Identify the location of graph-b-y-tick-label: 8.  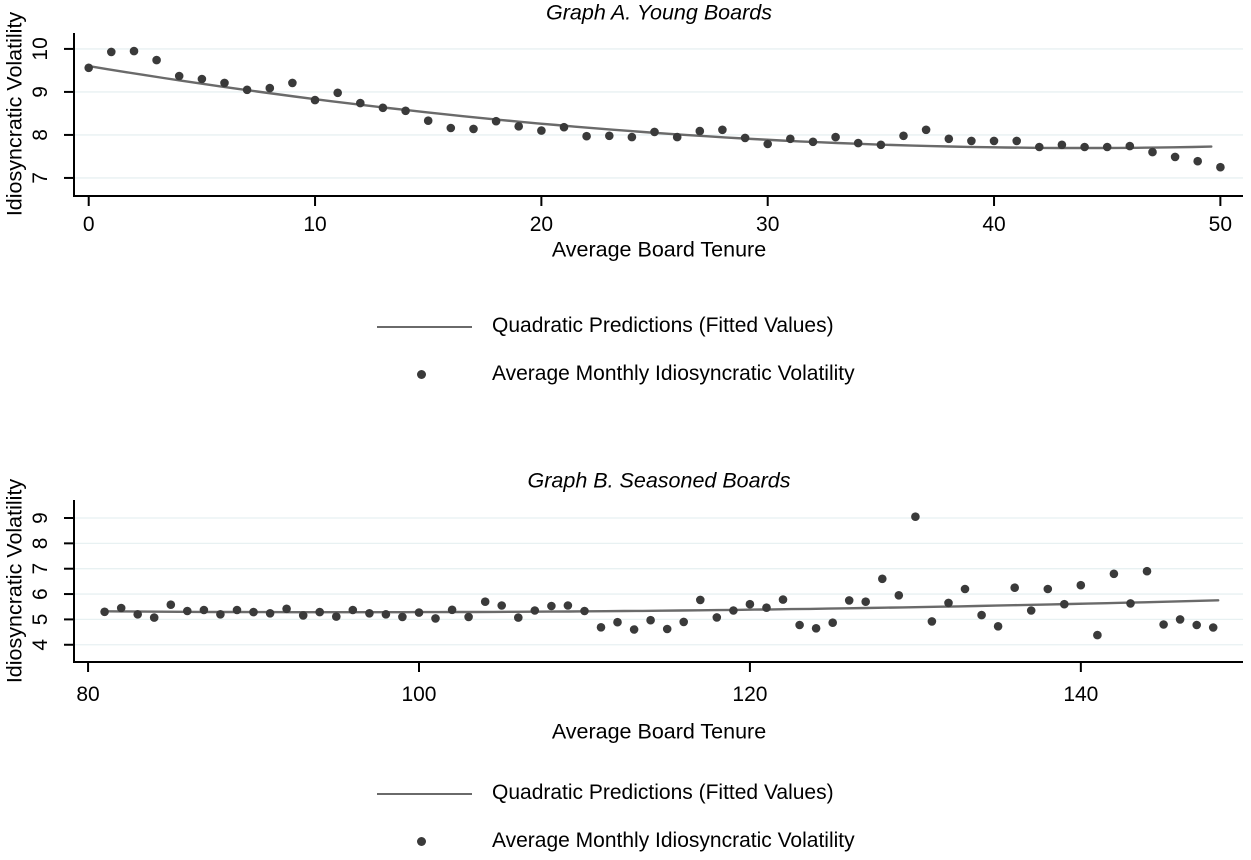
(40, 544).